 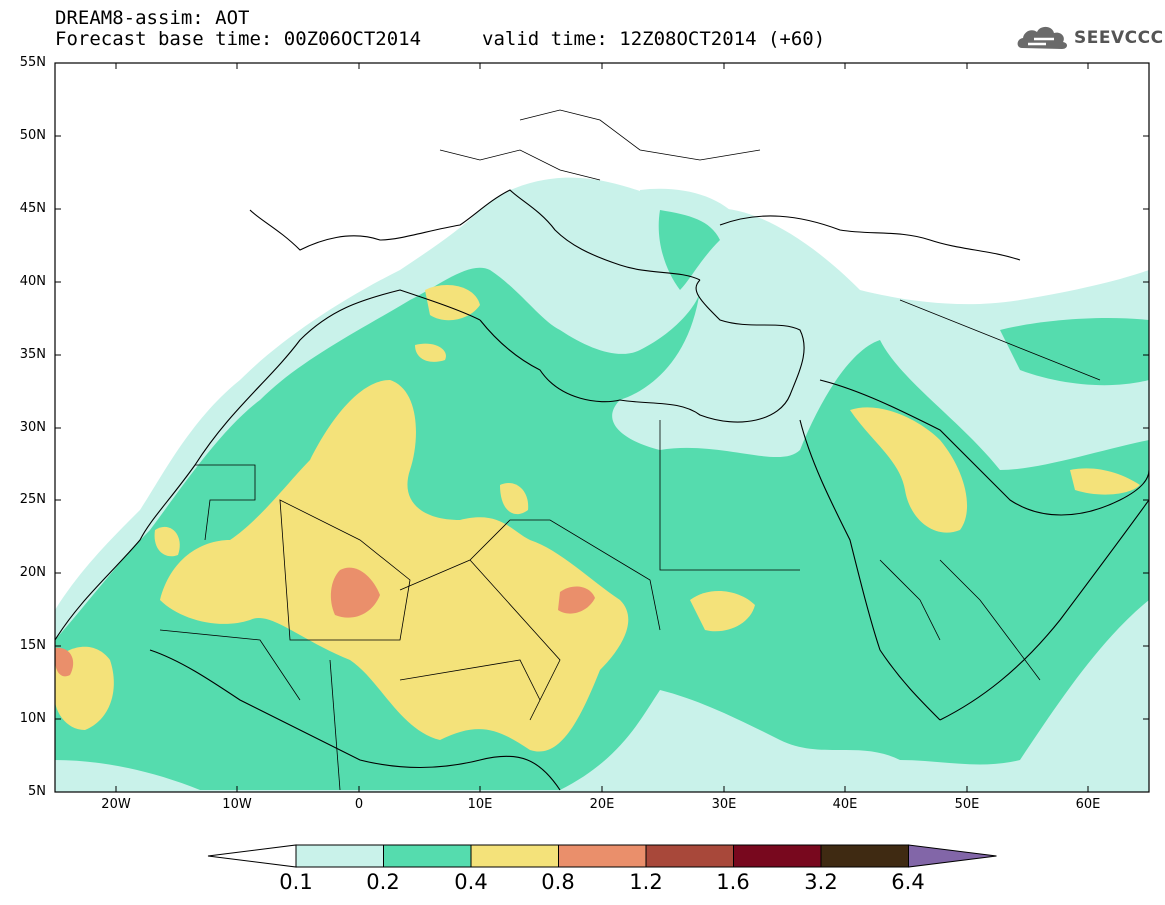 What do you see at coordinates (908, 882) in the screenshot?
I see `colorbar-label: 6.4` at bounding box center [908, 882].